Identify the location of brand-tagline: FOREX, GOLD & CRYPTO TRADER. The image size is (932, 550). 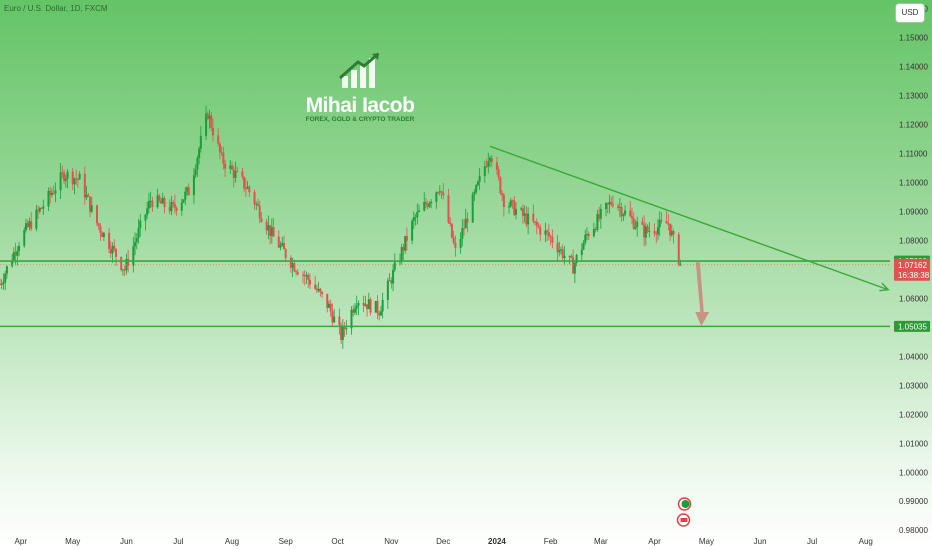
(360, 119).